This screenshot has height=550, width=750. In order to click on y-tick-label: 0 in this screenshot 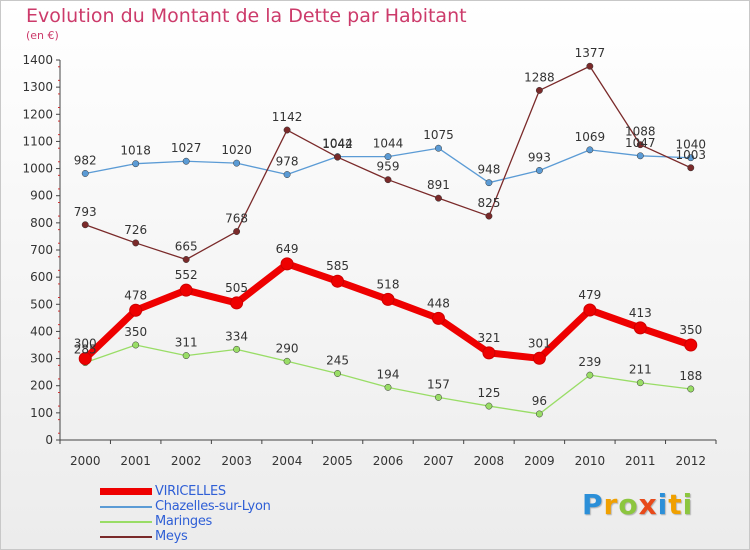, I will do `click(49, 440)`.